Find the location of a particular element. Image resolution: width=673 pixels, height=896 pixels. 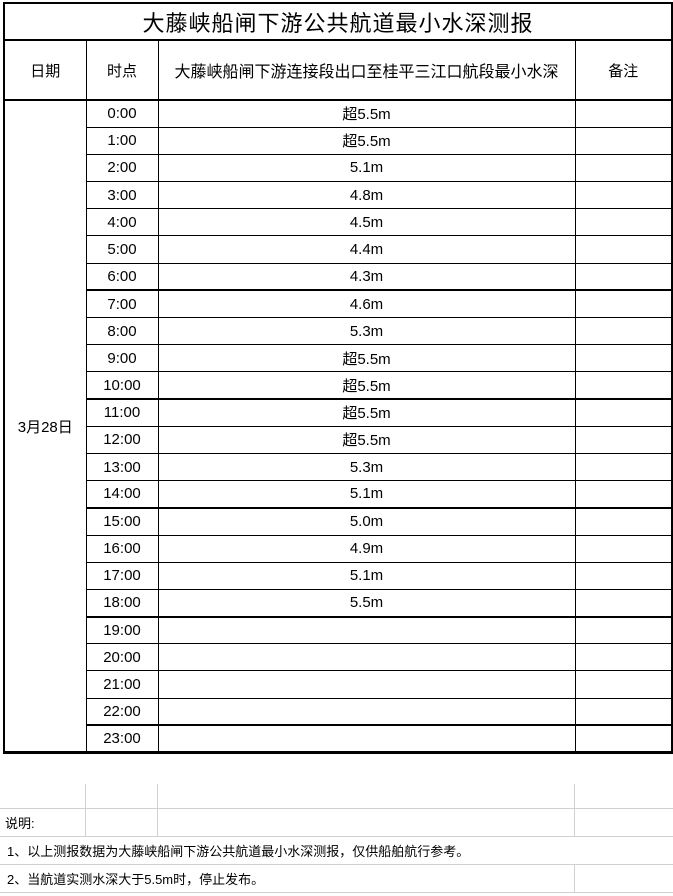

time-cell: 0:00 is located at coordinates (122, 113).